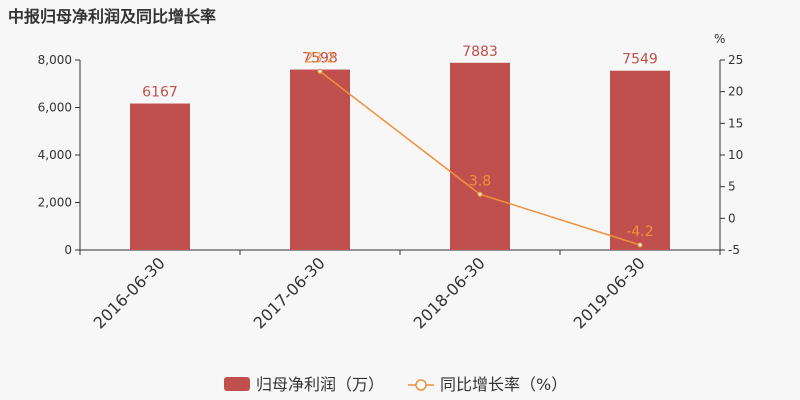 This screenshot has height=400, width=800. What do you see at coordinates (639, 232) in the screenshot?
I see `line-data-label: -4.2` at bounding box center [639, 232].